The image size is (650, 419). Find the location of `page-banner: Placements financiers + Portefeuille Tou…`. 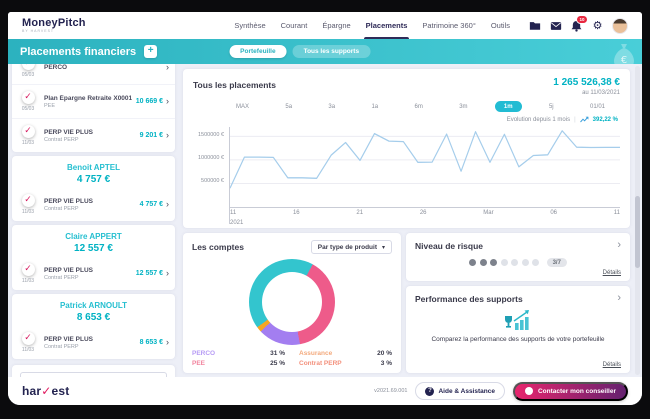

page-banner: Placements financiers + Portefeuille Tou… is located at coordinates (325, 51).